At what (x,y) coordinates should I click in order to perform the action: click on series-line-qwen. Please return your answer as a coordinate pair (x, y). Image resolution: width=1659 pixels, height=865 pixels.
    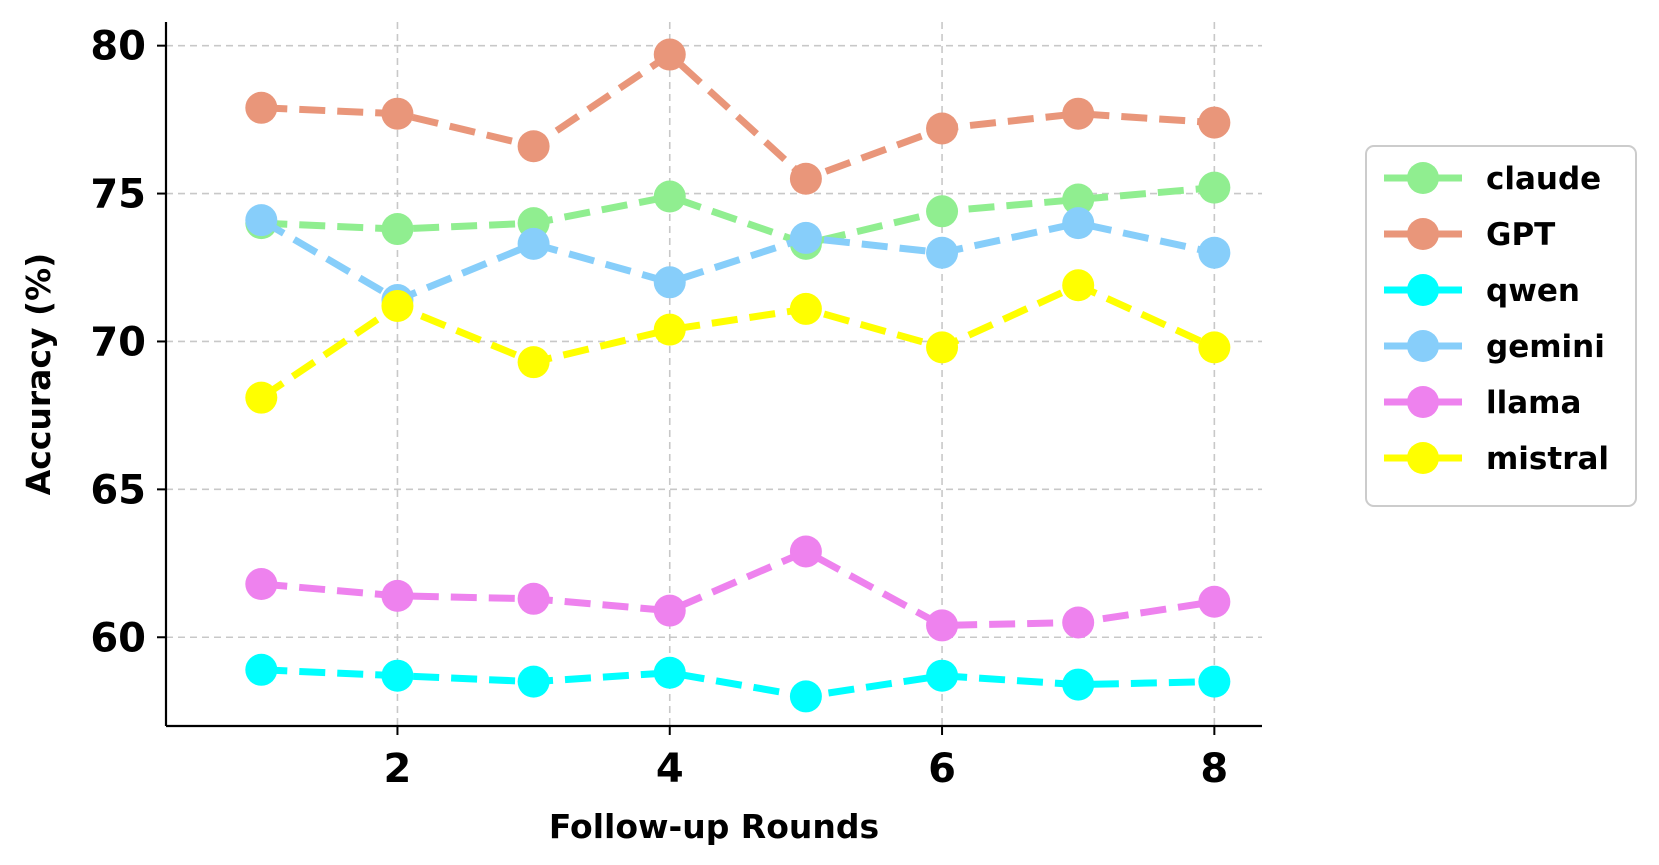
    Looking at the image, I should click on (738, 683).